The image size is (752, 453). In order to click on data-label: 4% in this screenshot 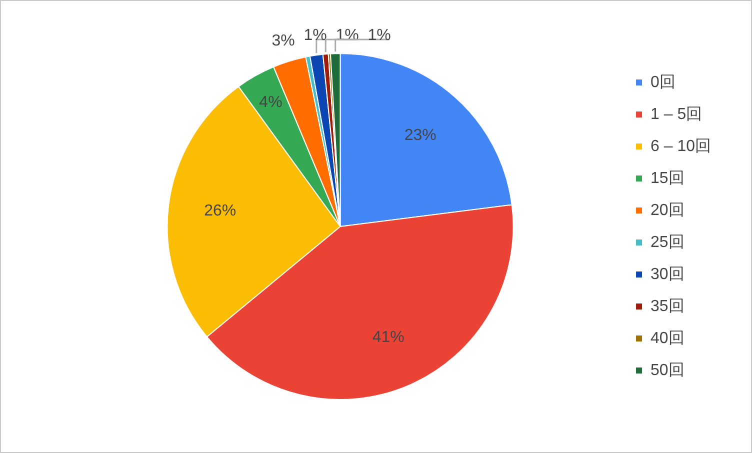, I will do `click(270, 103)`.